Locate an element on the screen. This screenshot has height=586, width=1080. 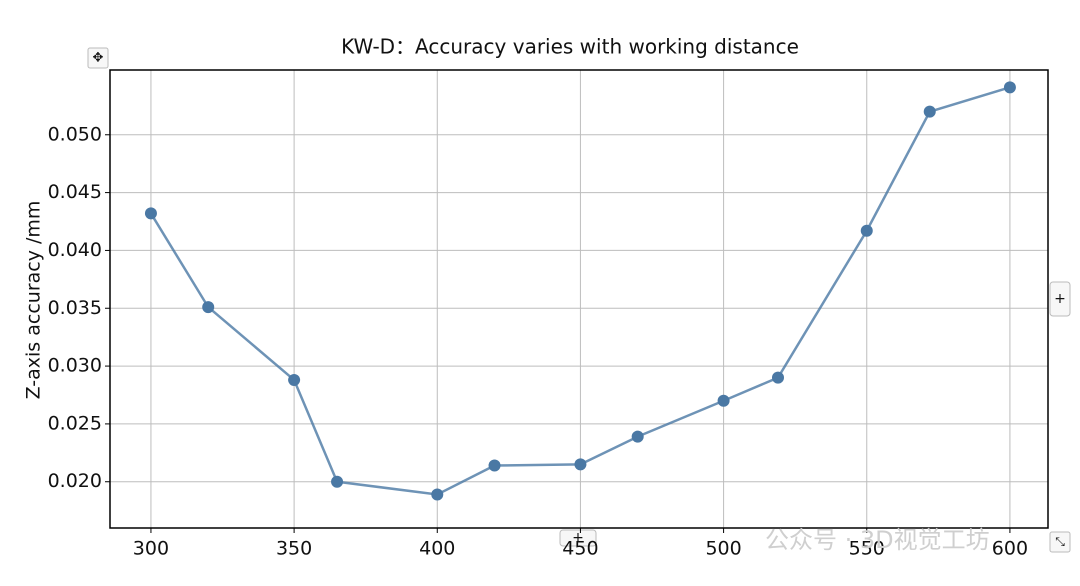
resize-button is located at coordinates (1060, 542).